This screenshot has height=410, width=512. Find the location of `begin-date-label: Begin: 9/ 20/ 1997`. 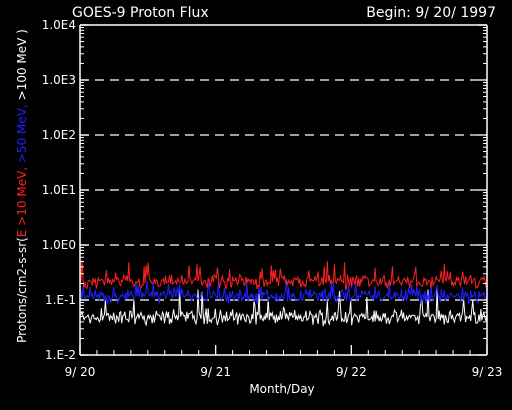

begin-date-label: Begin: 9/ 20/ 1997 is located at coordinates (431, 13).